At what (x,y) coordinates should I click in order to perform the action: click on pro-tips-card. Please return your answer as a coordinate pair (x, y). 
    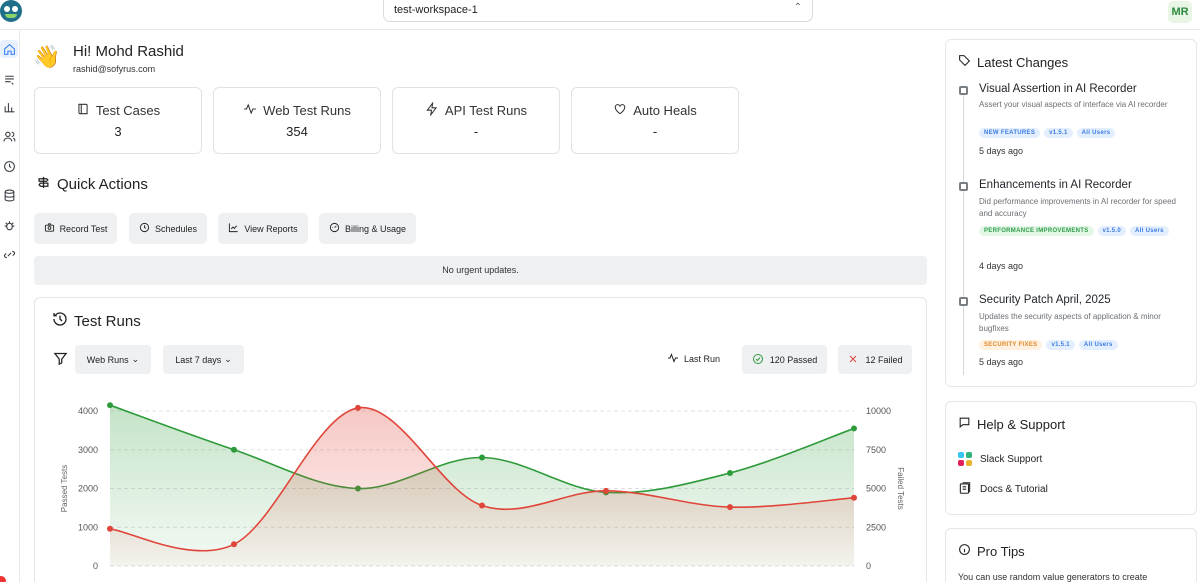
    Looking at the image, I should click on (1071, 555).